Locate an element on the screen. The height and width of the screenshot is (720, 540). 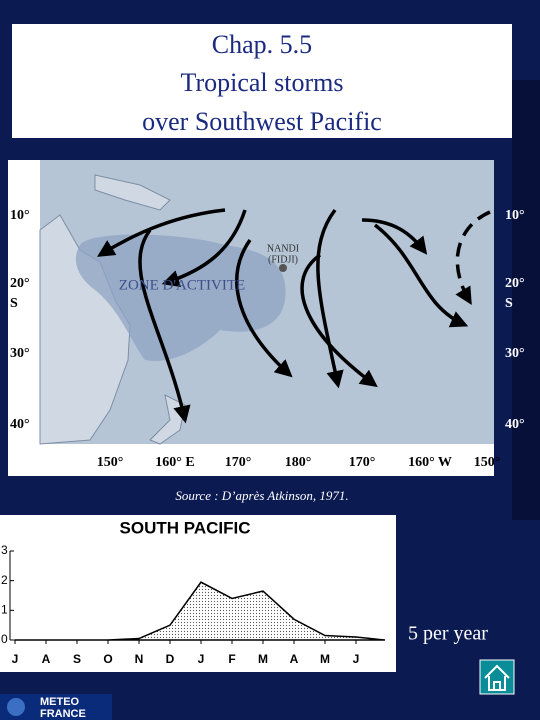
chart: SOUTH PACIFIC 0 1 2 3 J A S O N D J F M A M J is located at coordinates (193, 592).